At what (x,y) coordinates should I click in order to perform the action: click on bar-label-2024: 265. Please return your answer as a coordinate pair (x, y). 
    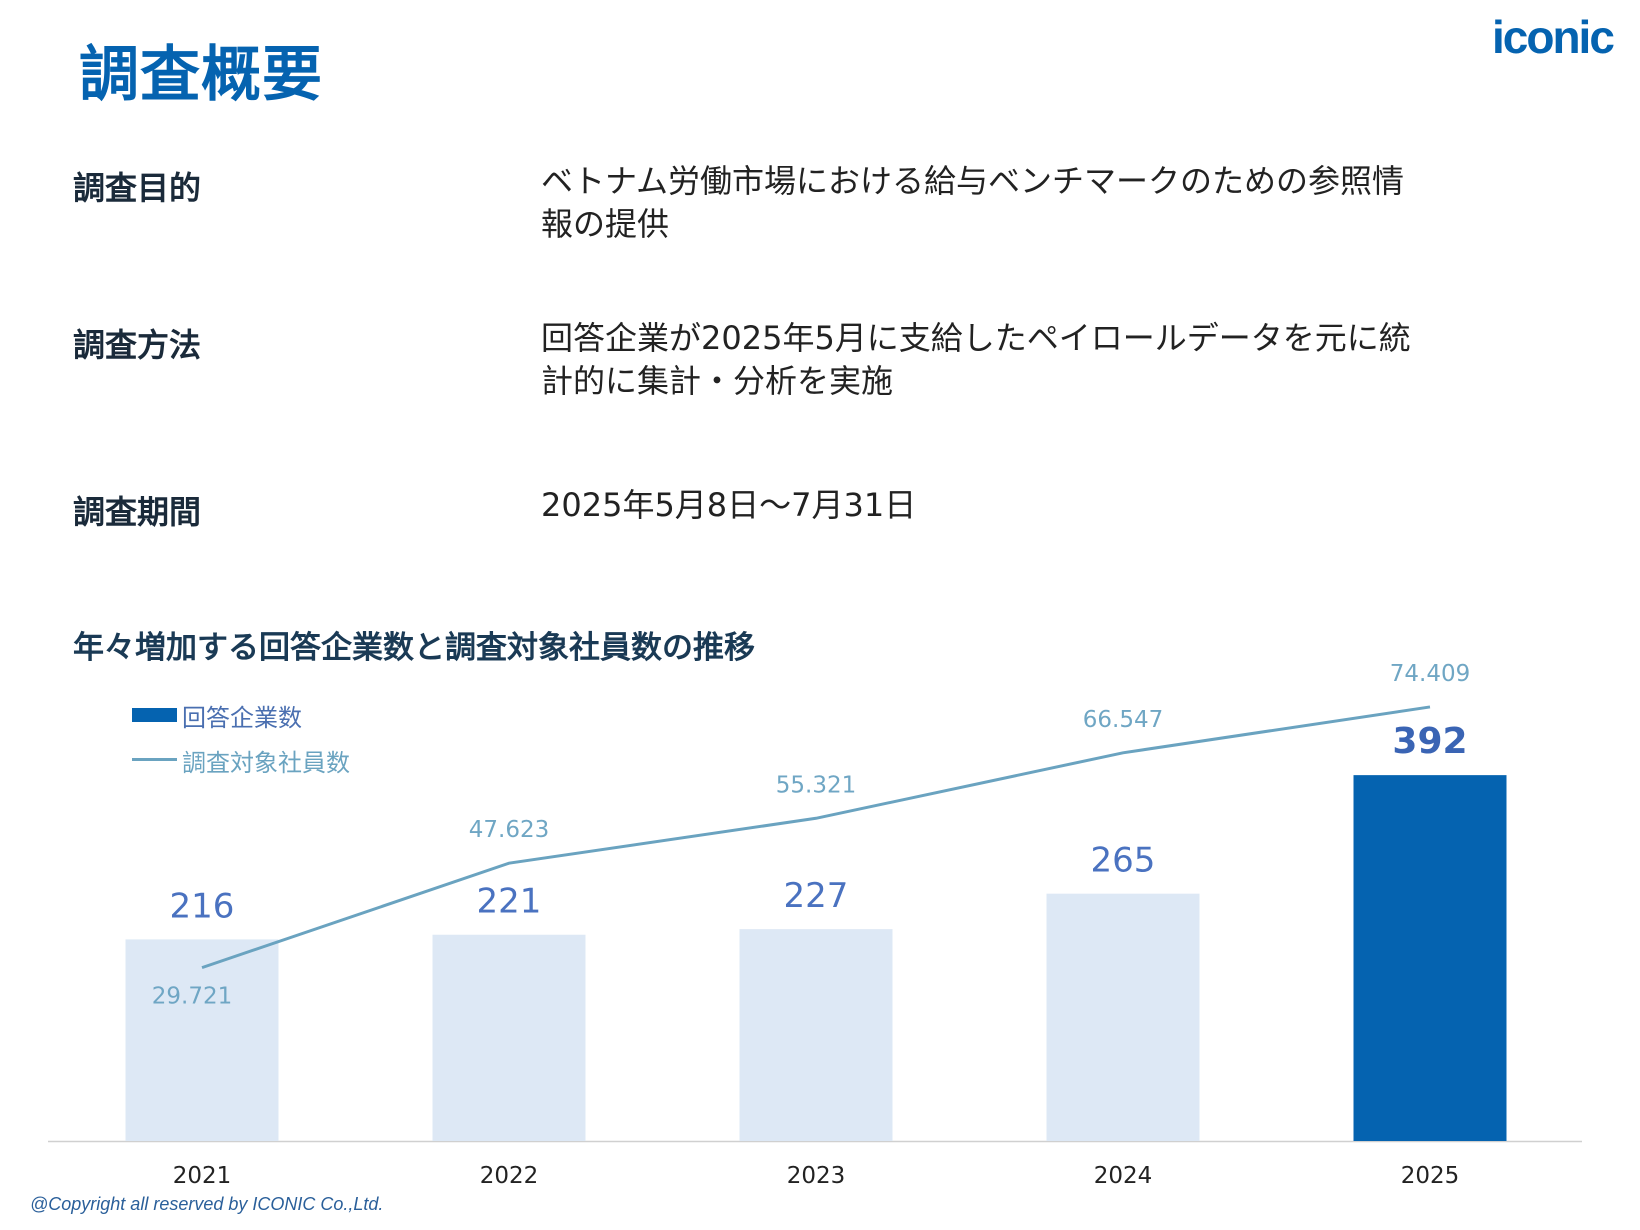
    Looking at the image, I should click on (1123, 861).